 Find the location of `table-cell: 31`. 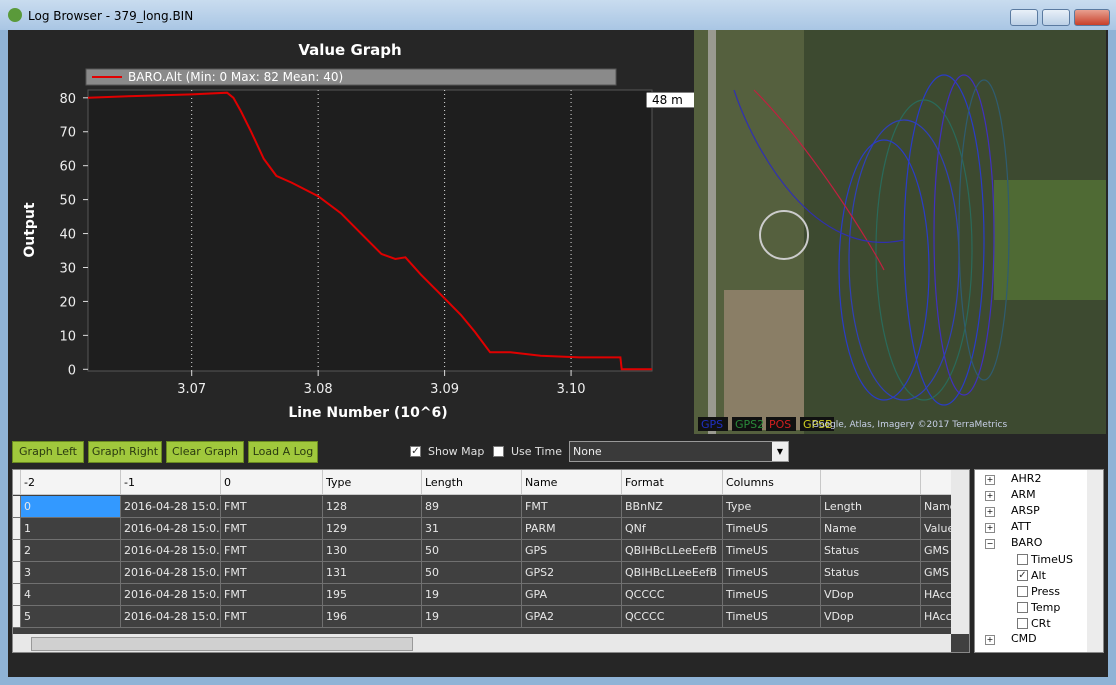

table-cell: 31 is located at coordinates (472, 529).